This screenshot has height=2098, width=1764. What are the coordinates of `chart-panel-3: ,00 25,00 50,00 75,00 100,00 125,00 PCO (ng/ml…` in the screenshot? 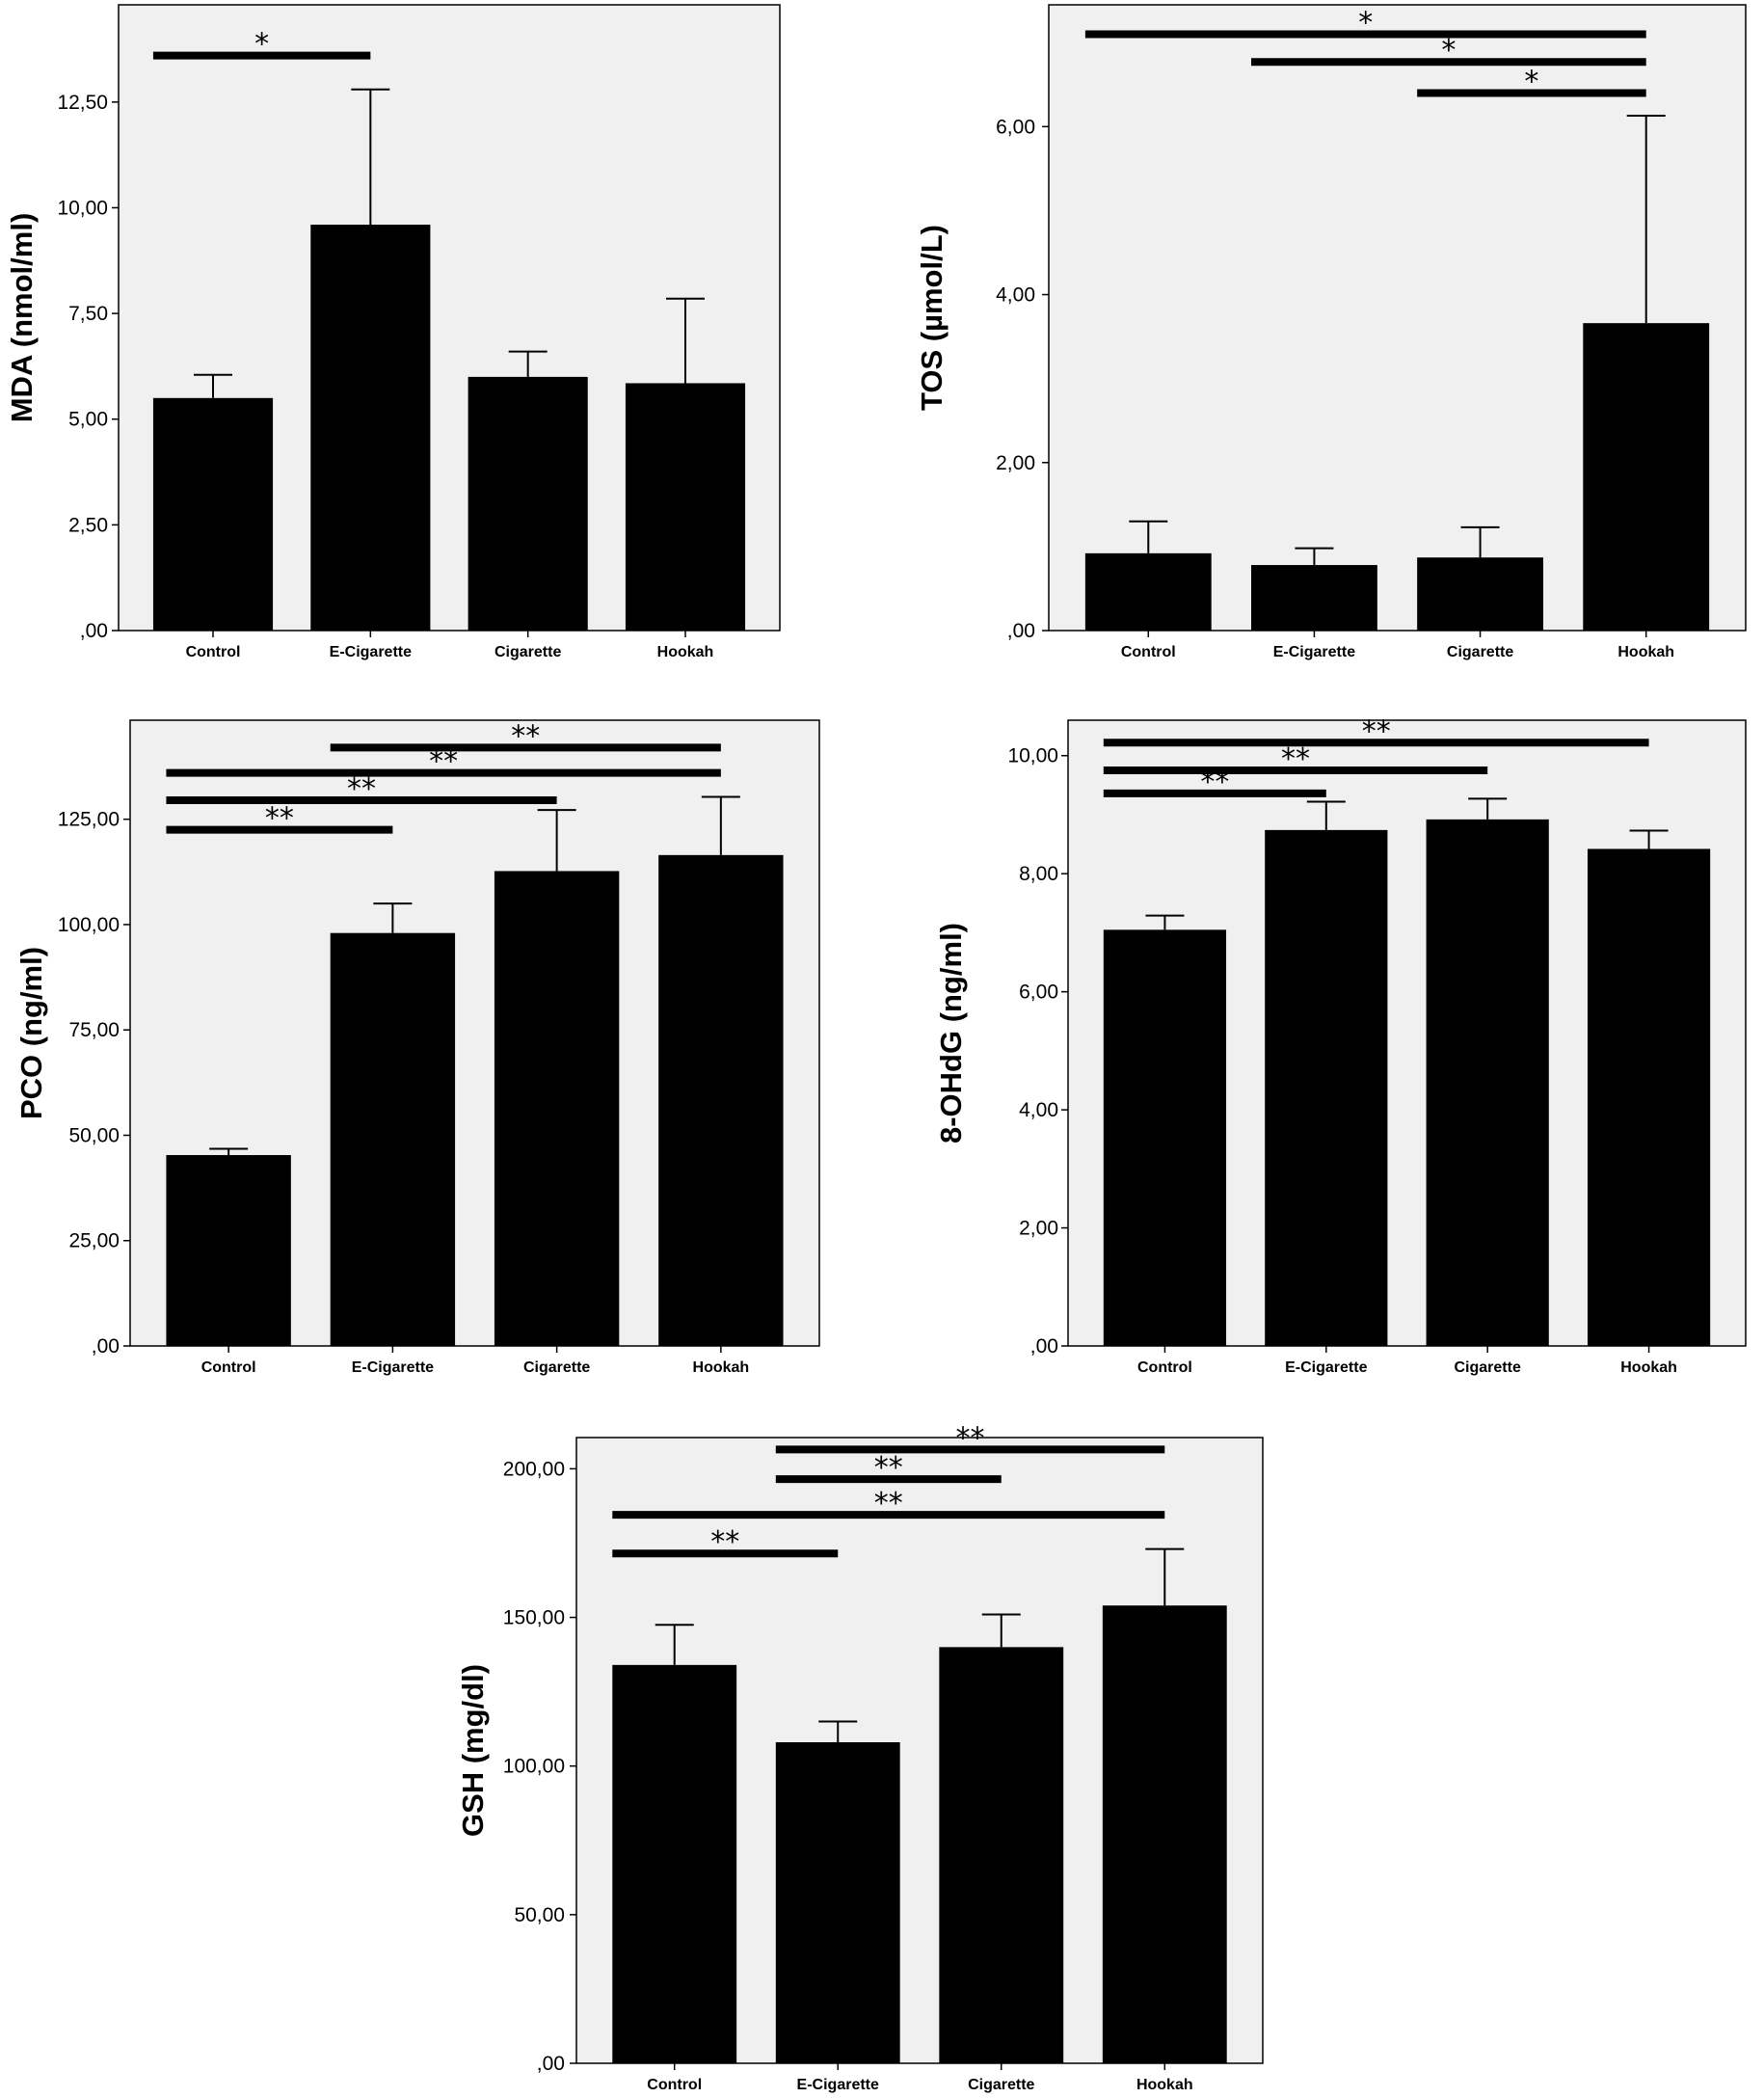 It's located at (417, 1047).